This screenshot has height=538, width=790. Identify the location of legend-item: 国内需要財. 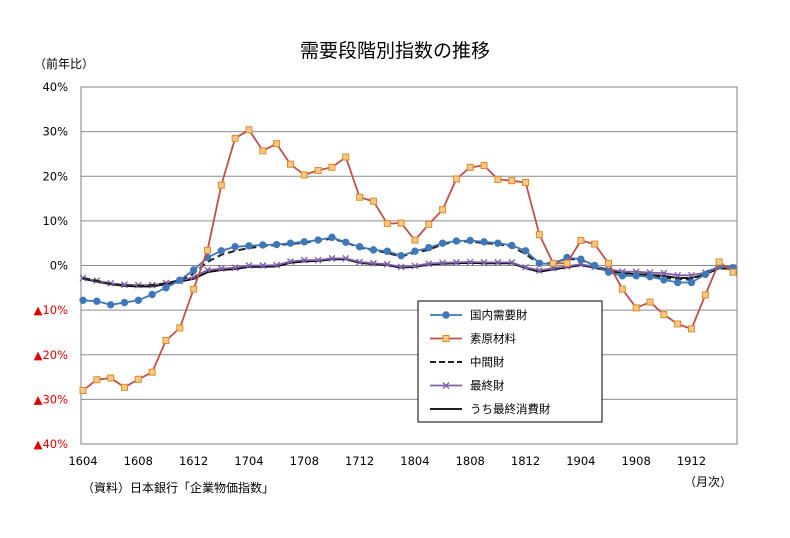
(479, 315).